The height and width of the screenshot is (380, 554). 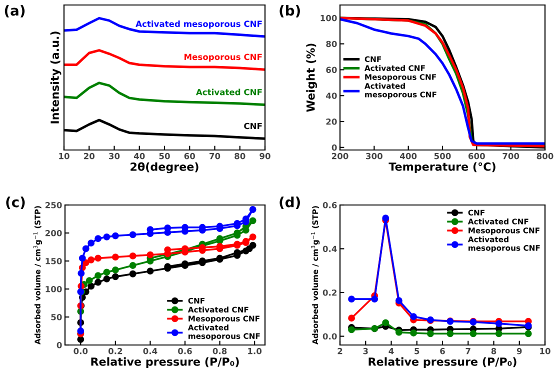 I want to click on x-axis-title: Temperature (°C), so click(x=442, y=167).